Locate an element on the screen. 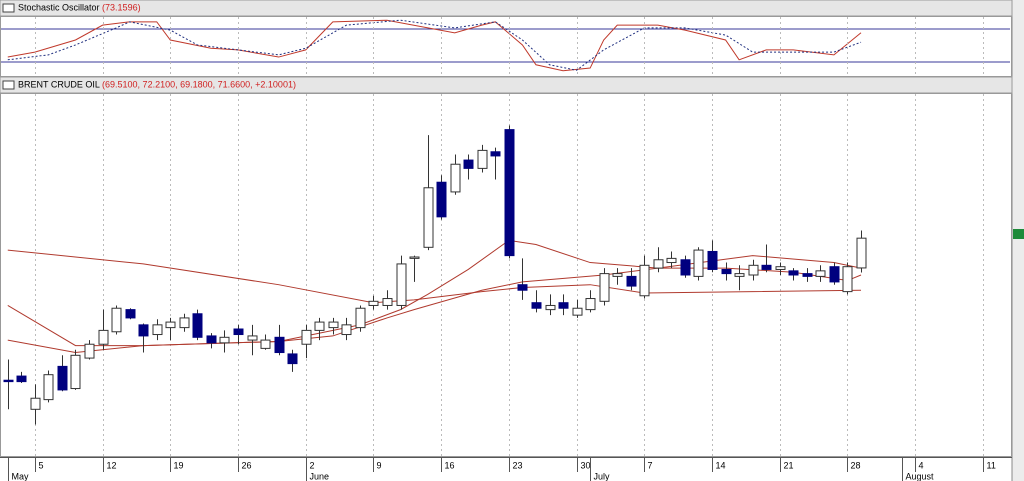  panel-header is located at coordinates (506, 8).